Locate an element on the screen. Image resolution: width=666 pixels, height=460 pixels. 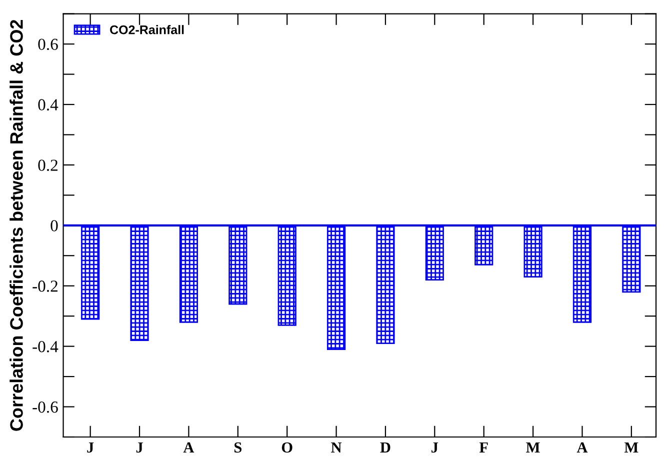
y-tick-label: -0.6 is located at coordinates (45, 407).